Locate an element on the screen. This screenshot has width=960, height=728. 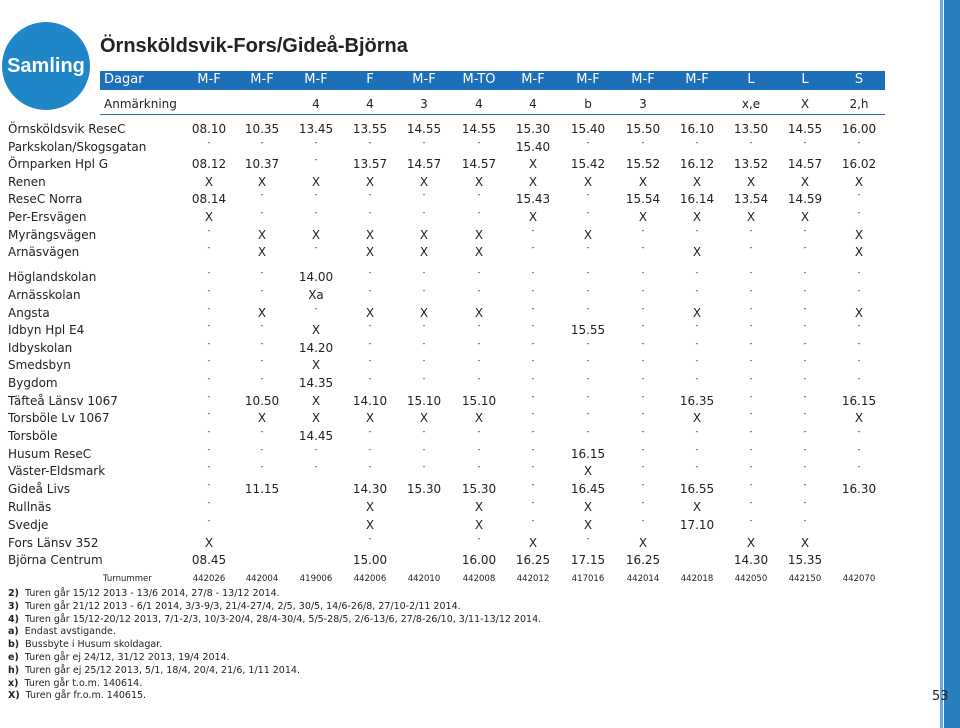
footnote-text: Bussbyte i Husum skoldagar. is located at coordinates (94, 645).